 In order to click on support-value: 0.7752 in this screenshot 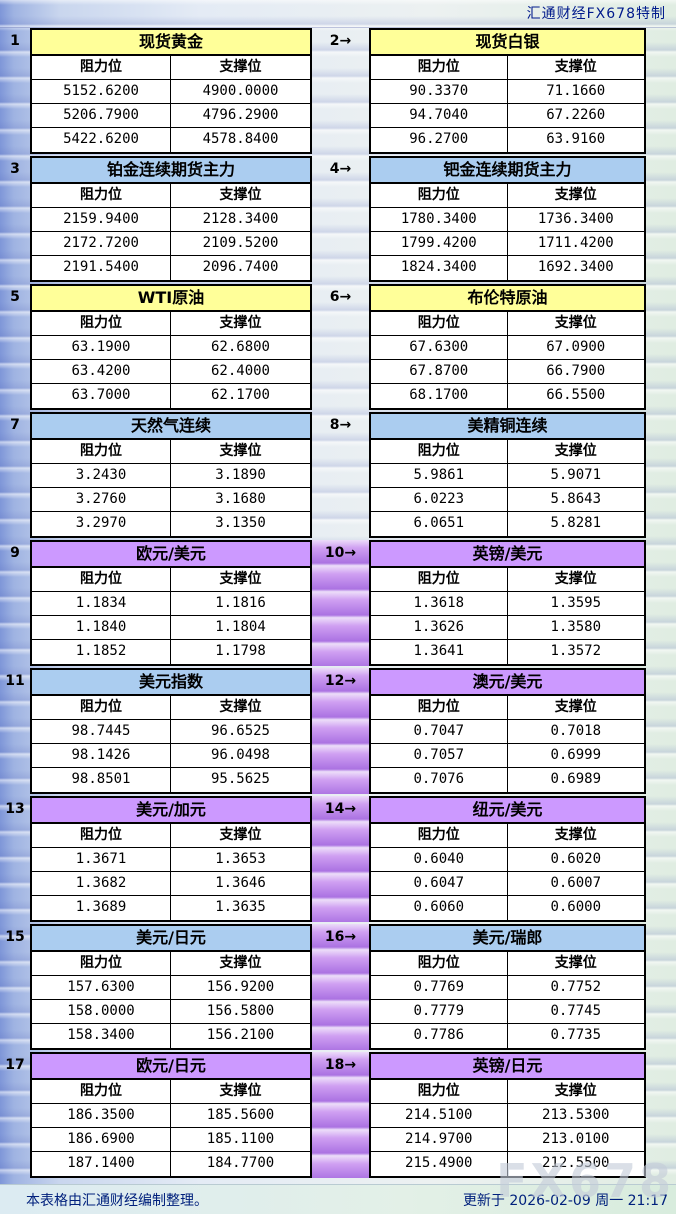, I will do `click(575, 988)`.